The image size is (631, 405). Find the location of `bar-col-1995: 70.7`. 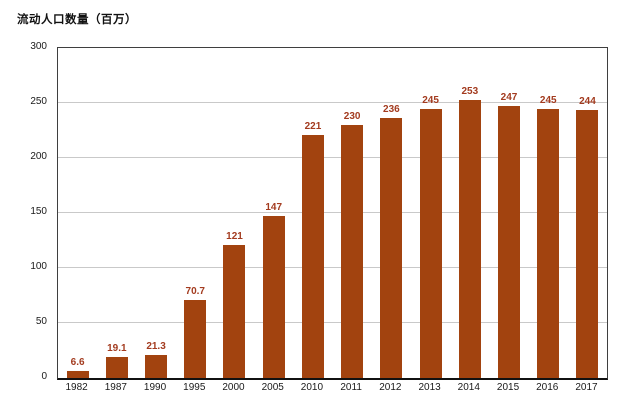

bar-col-1995: 70.7 is located at coordinates (195, 213).